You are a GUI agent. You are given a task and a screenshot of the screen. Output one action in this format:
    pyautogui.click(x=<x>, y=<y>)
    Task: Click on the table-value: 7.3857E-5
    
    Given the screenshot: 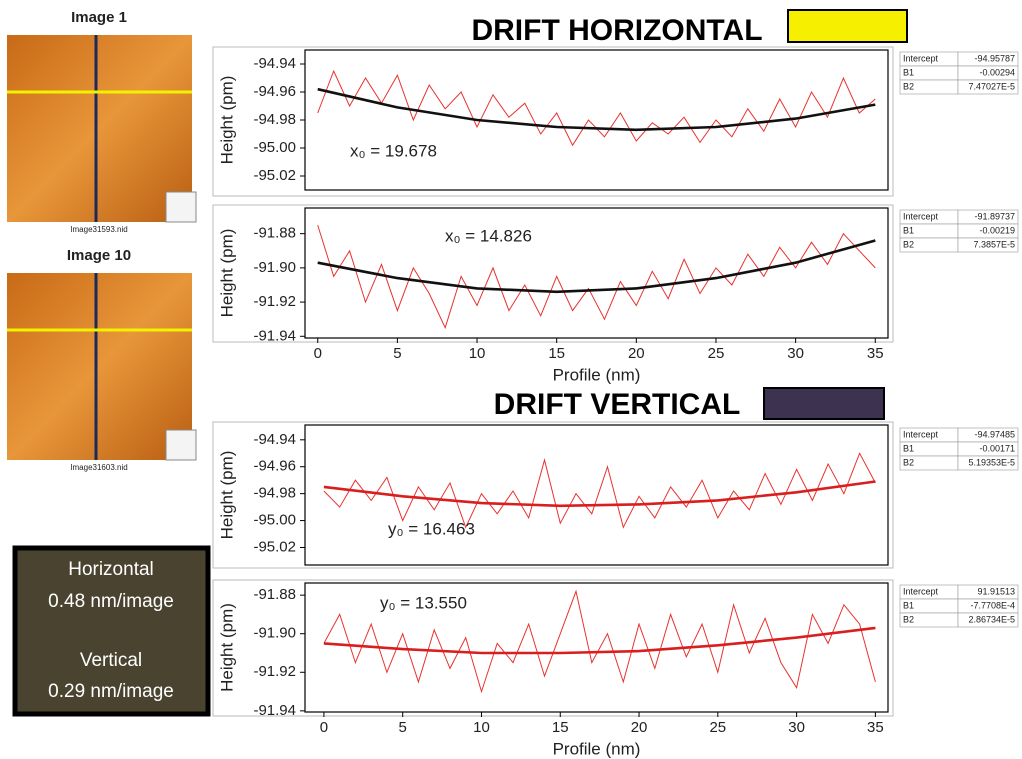 What is the action you would take?
    pyautogui.click(x=994, y=244)
    